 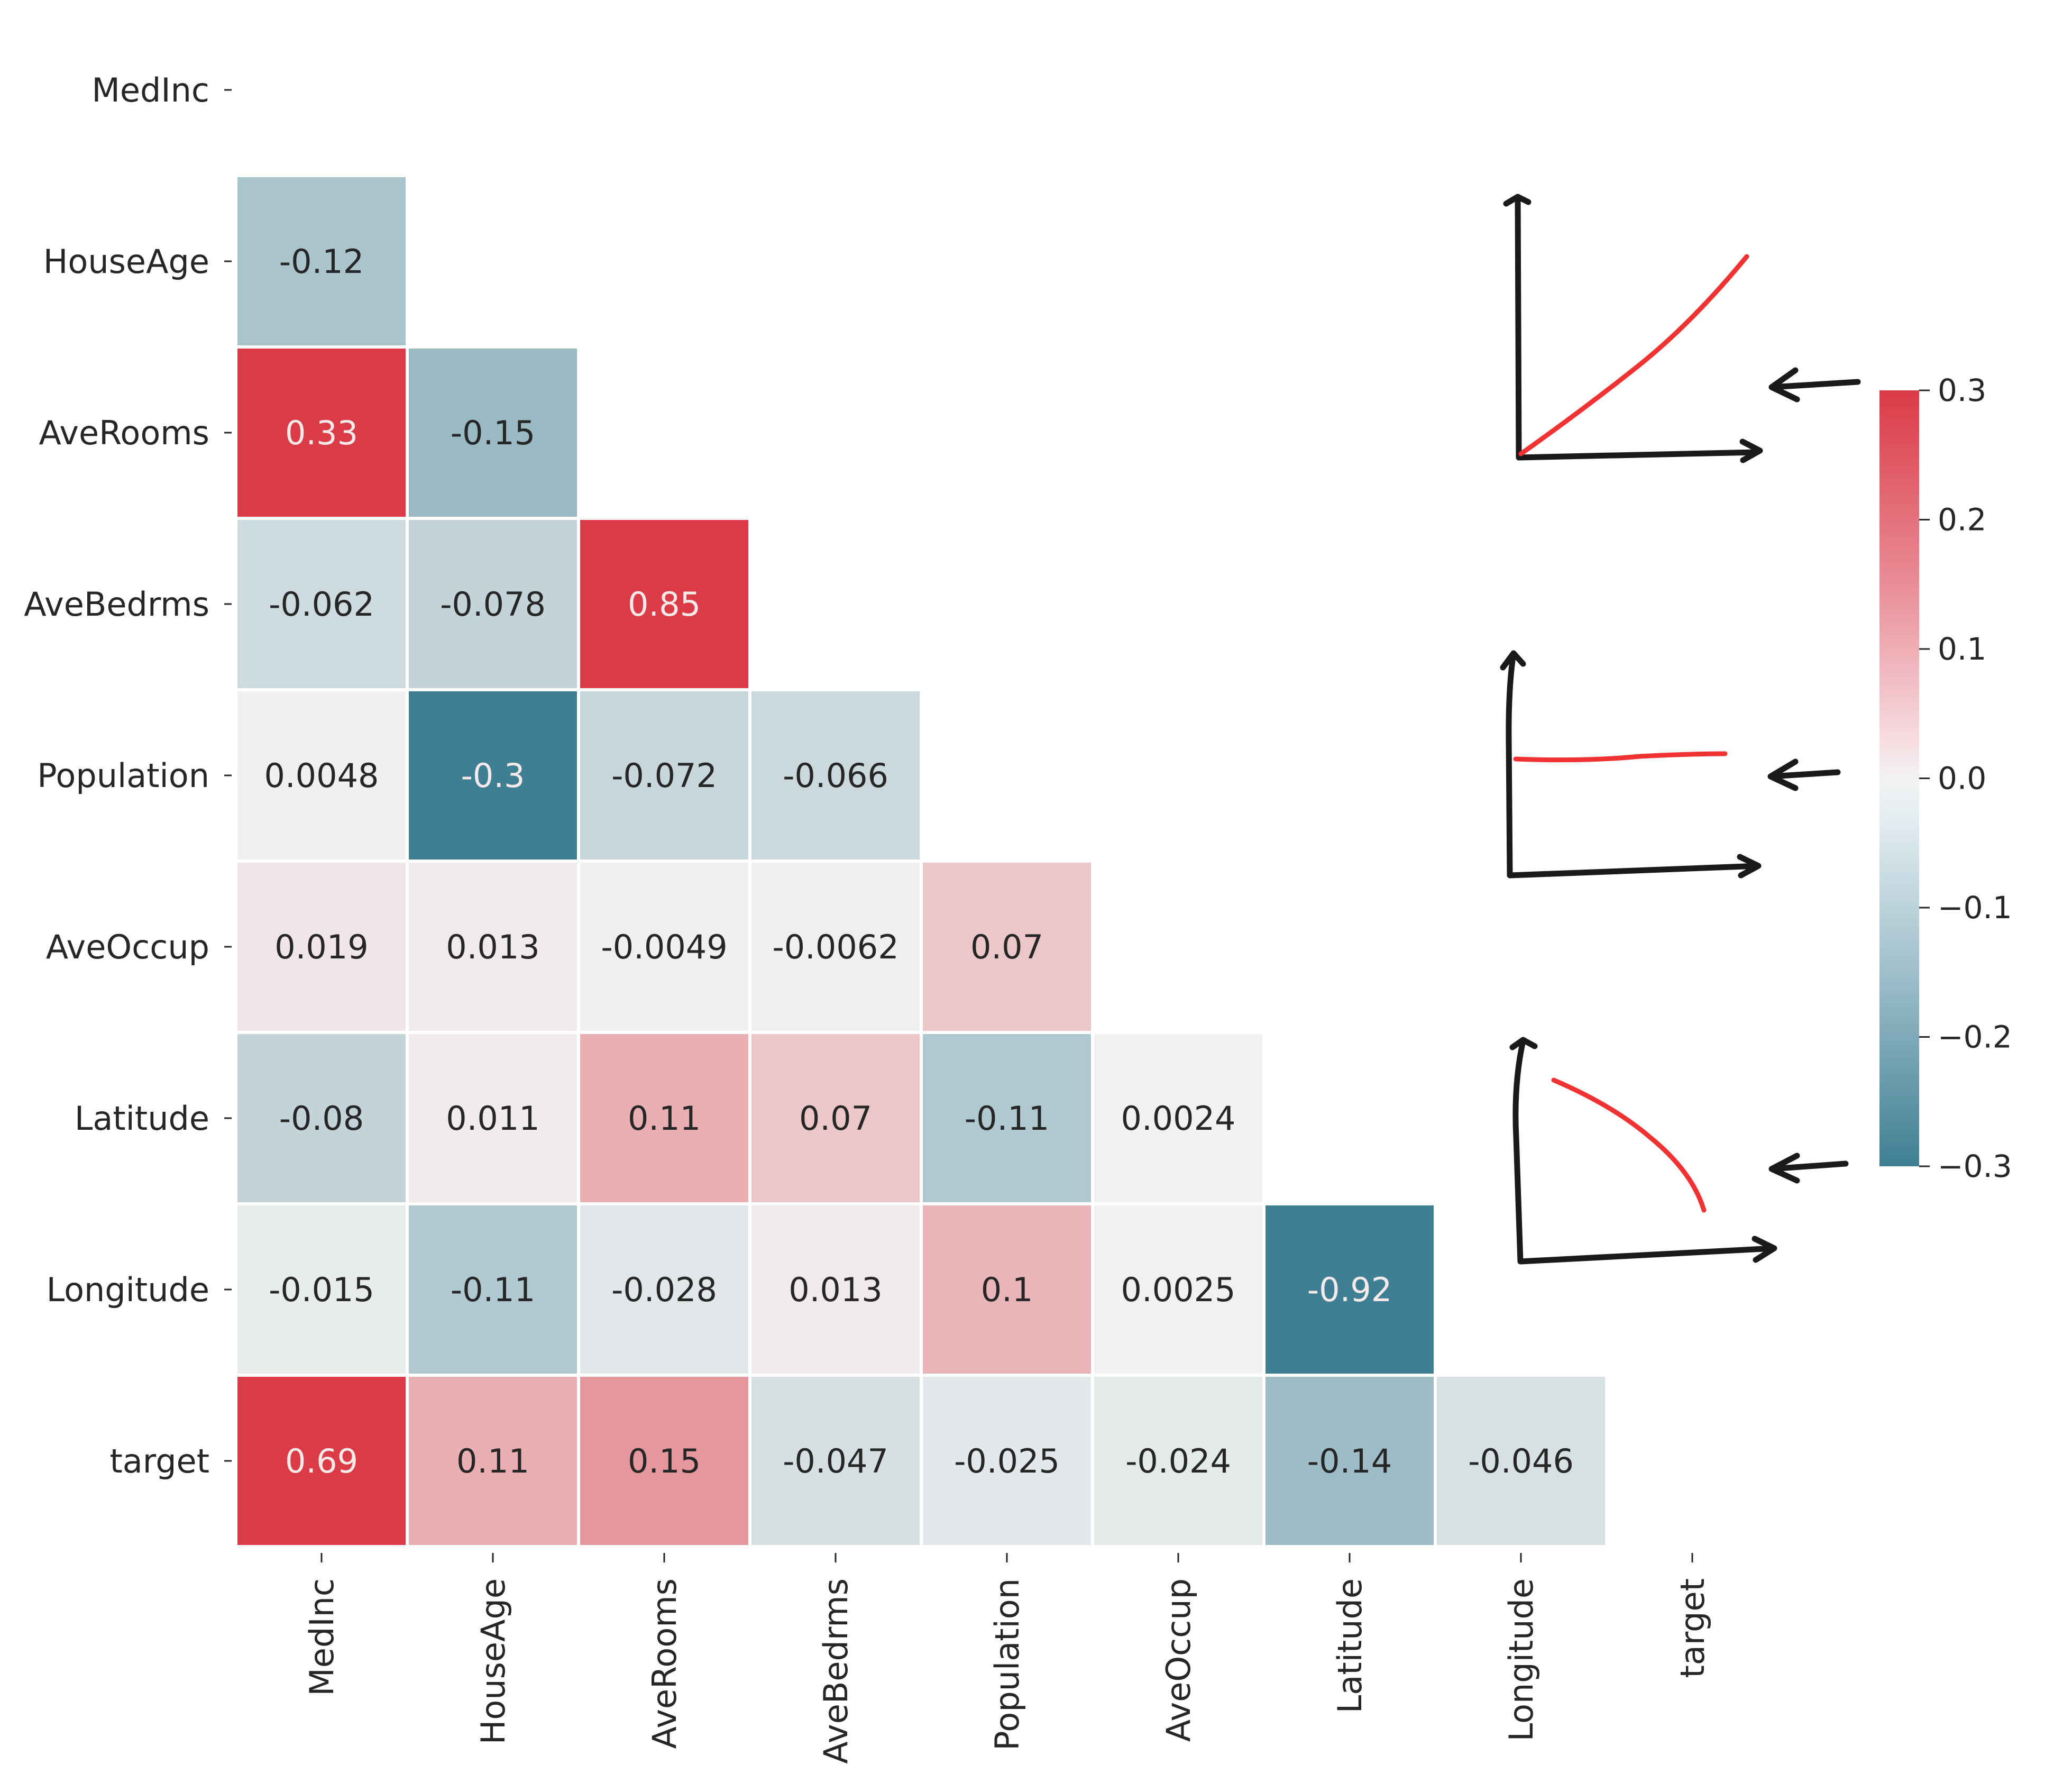 What do you see at coordinates (321, 1461) in the screenshot?
I see `heatmap-cell: 0.69` at bounding box center [321, 1461].